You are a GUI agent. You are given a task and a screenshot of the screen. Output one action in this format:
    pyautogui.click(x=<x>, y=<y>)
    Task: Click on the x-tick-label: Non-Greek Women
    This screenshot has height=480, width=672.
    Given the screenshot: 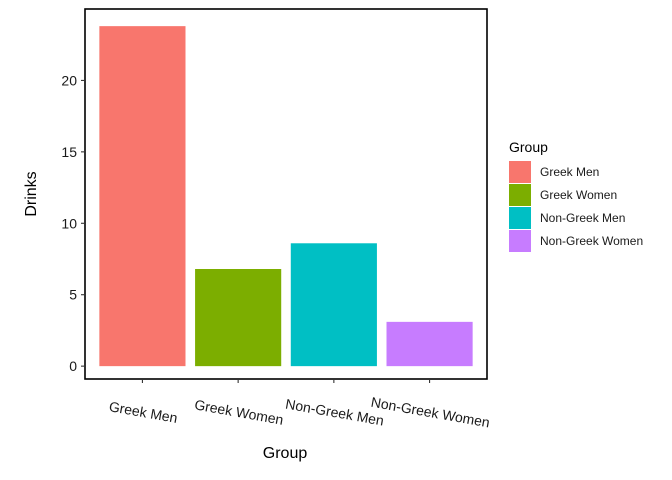 What is the action you would take?
    pyautogui.click(x=430, y=412)
    